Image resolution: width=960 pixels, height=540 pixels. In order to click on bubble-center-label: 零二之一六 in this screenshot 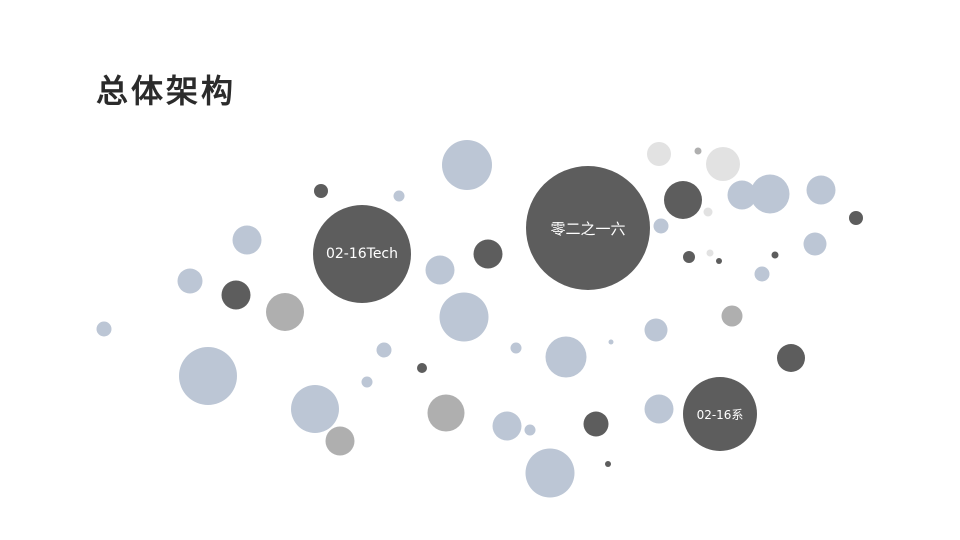, I will do `click(588, 228)`.